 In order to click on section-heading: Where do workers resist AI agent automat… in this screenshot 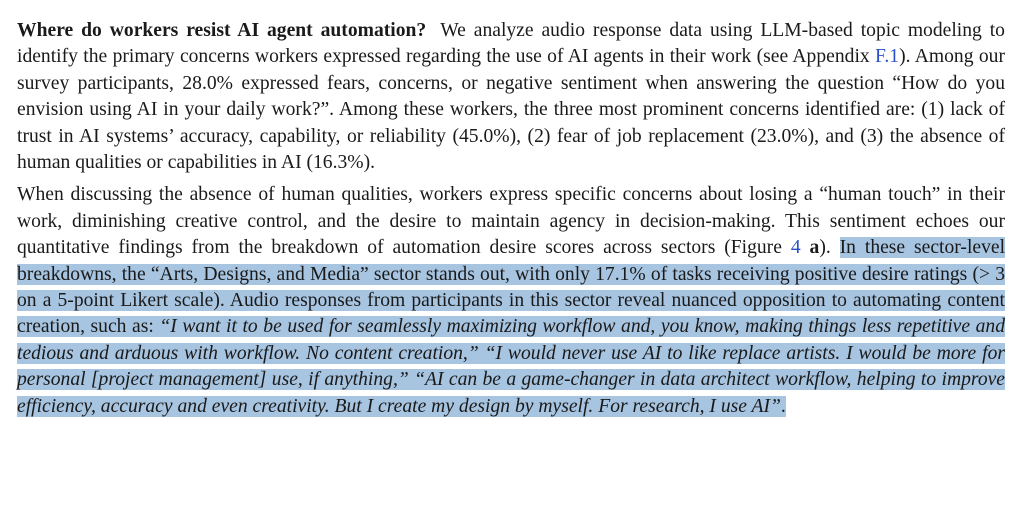, I will do `click(222, 30)`.